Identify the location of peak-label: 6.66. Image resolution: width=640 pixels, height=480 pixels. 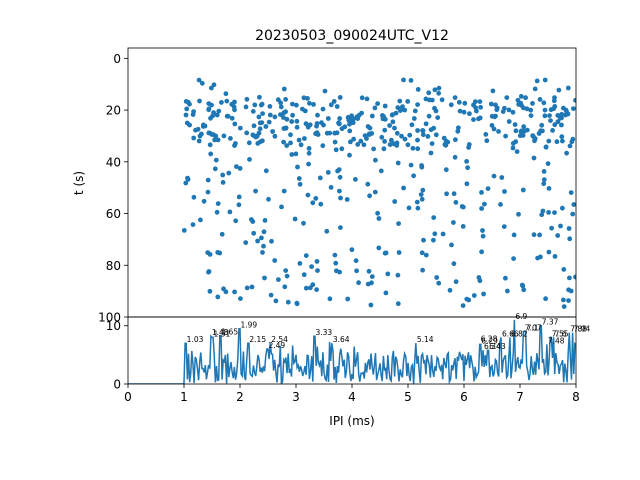
(510, 333).